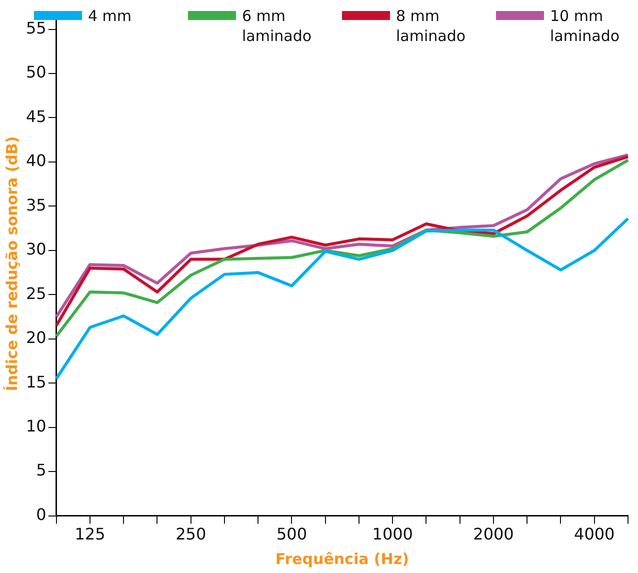  Describe the element at coordinates (36, 249) in the screenshot. I see `y-tick-label: 30` at that location.